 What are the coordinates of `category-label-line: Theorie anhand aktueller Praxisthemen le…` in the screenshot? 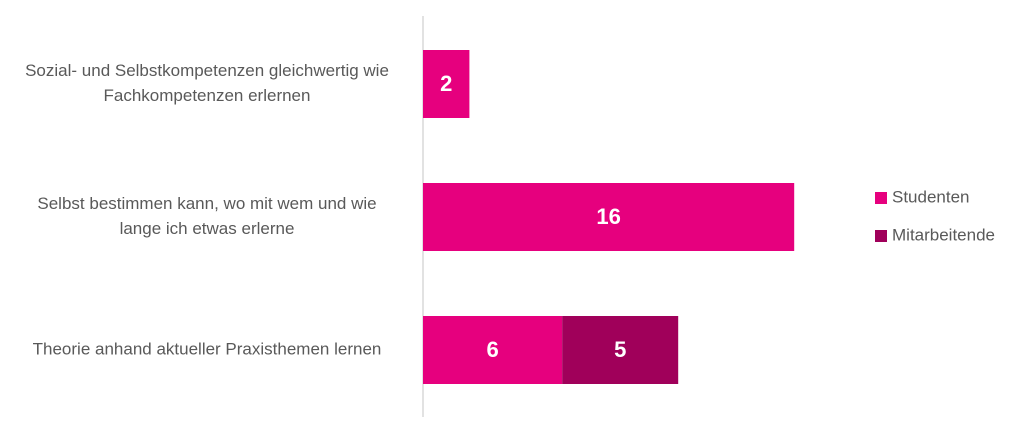 It's located at (207, 348).